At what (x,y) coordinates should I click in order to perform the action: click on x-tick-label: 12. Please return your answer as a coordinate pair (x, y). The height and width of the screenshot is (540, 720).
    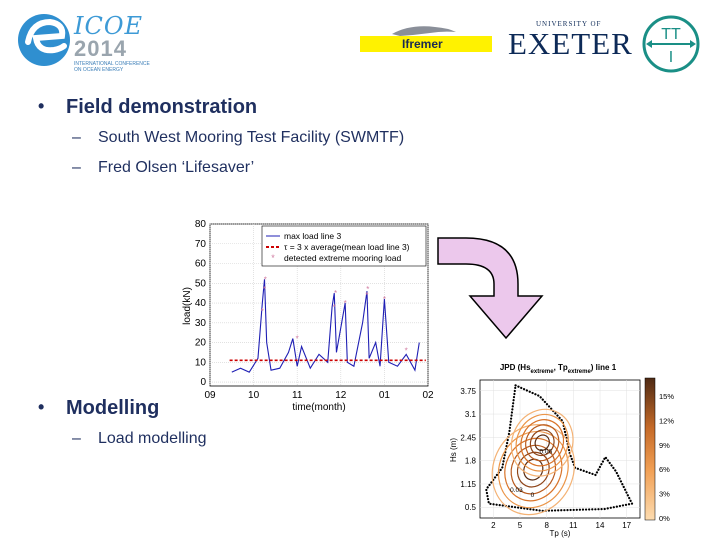
    Looking at the image, I should click on (341, 395).